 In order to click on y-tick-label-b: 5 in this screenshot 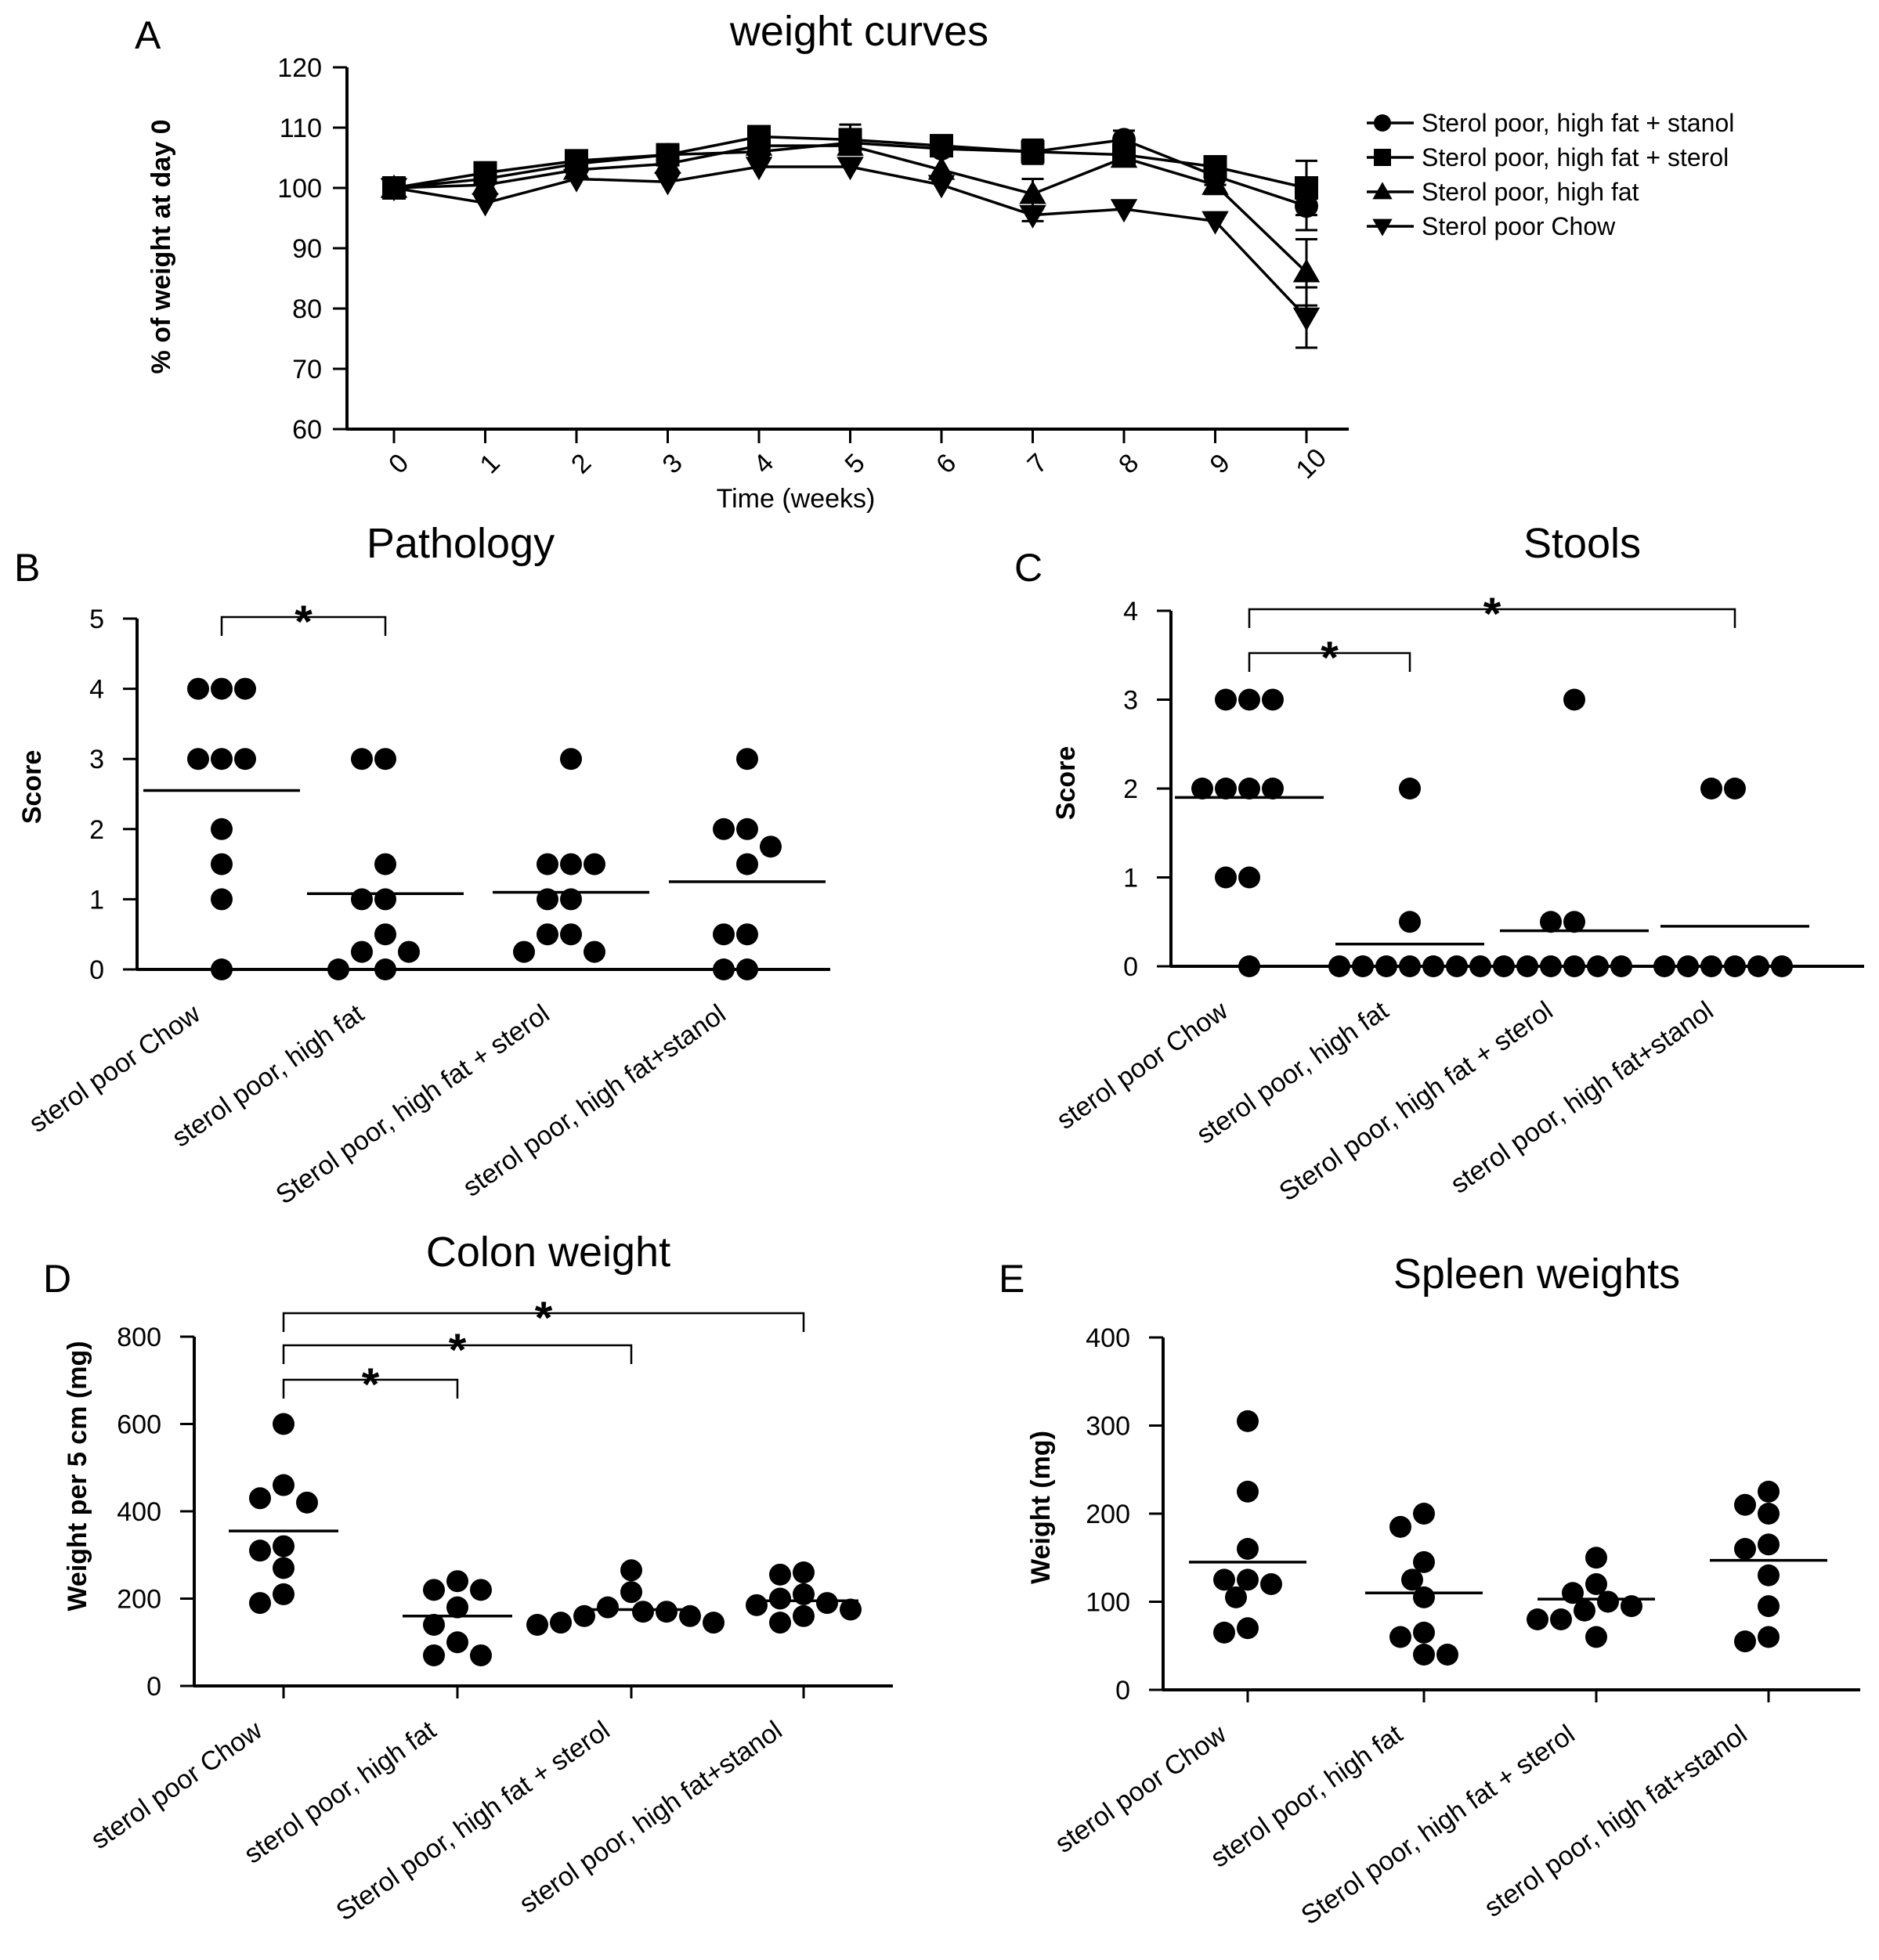, I will do `click(97, 619)`.